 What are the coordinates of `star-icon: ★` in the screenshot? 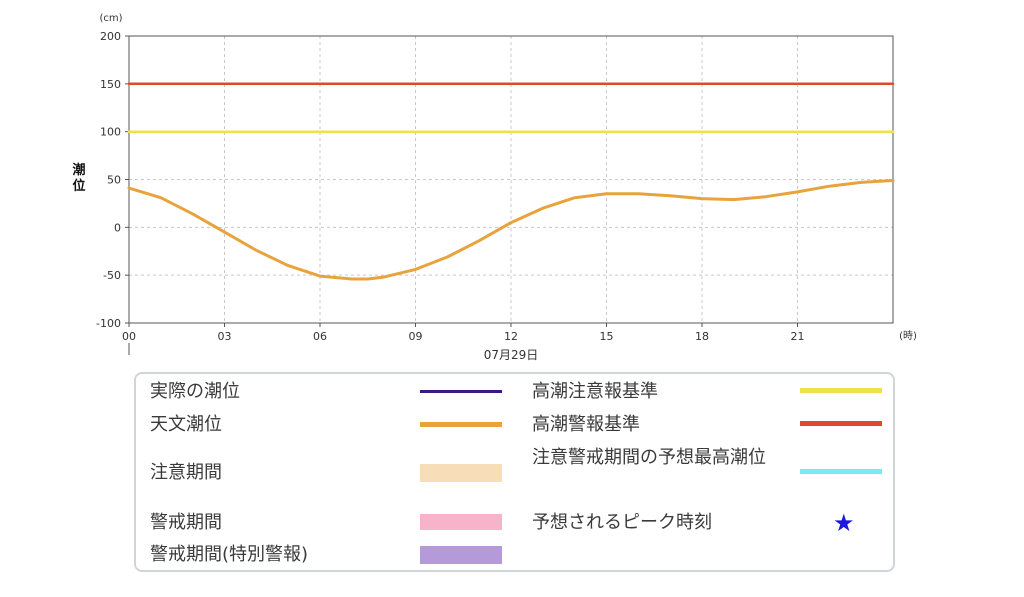 It's located at (844, 523).